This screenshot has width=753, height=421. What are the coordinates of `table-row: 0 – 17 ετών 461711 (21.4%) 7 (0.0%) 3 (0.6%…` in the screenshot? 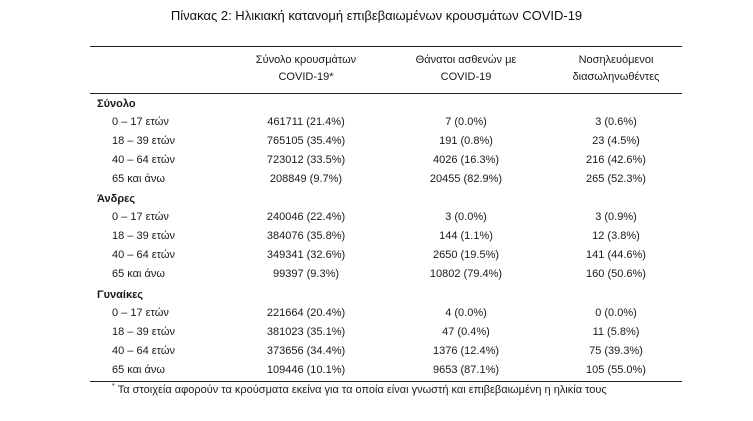 It's located at (376, 124).